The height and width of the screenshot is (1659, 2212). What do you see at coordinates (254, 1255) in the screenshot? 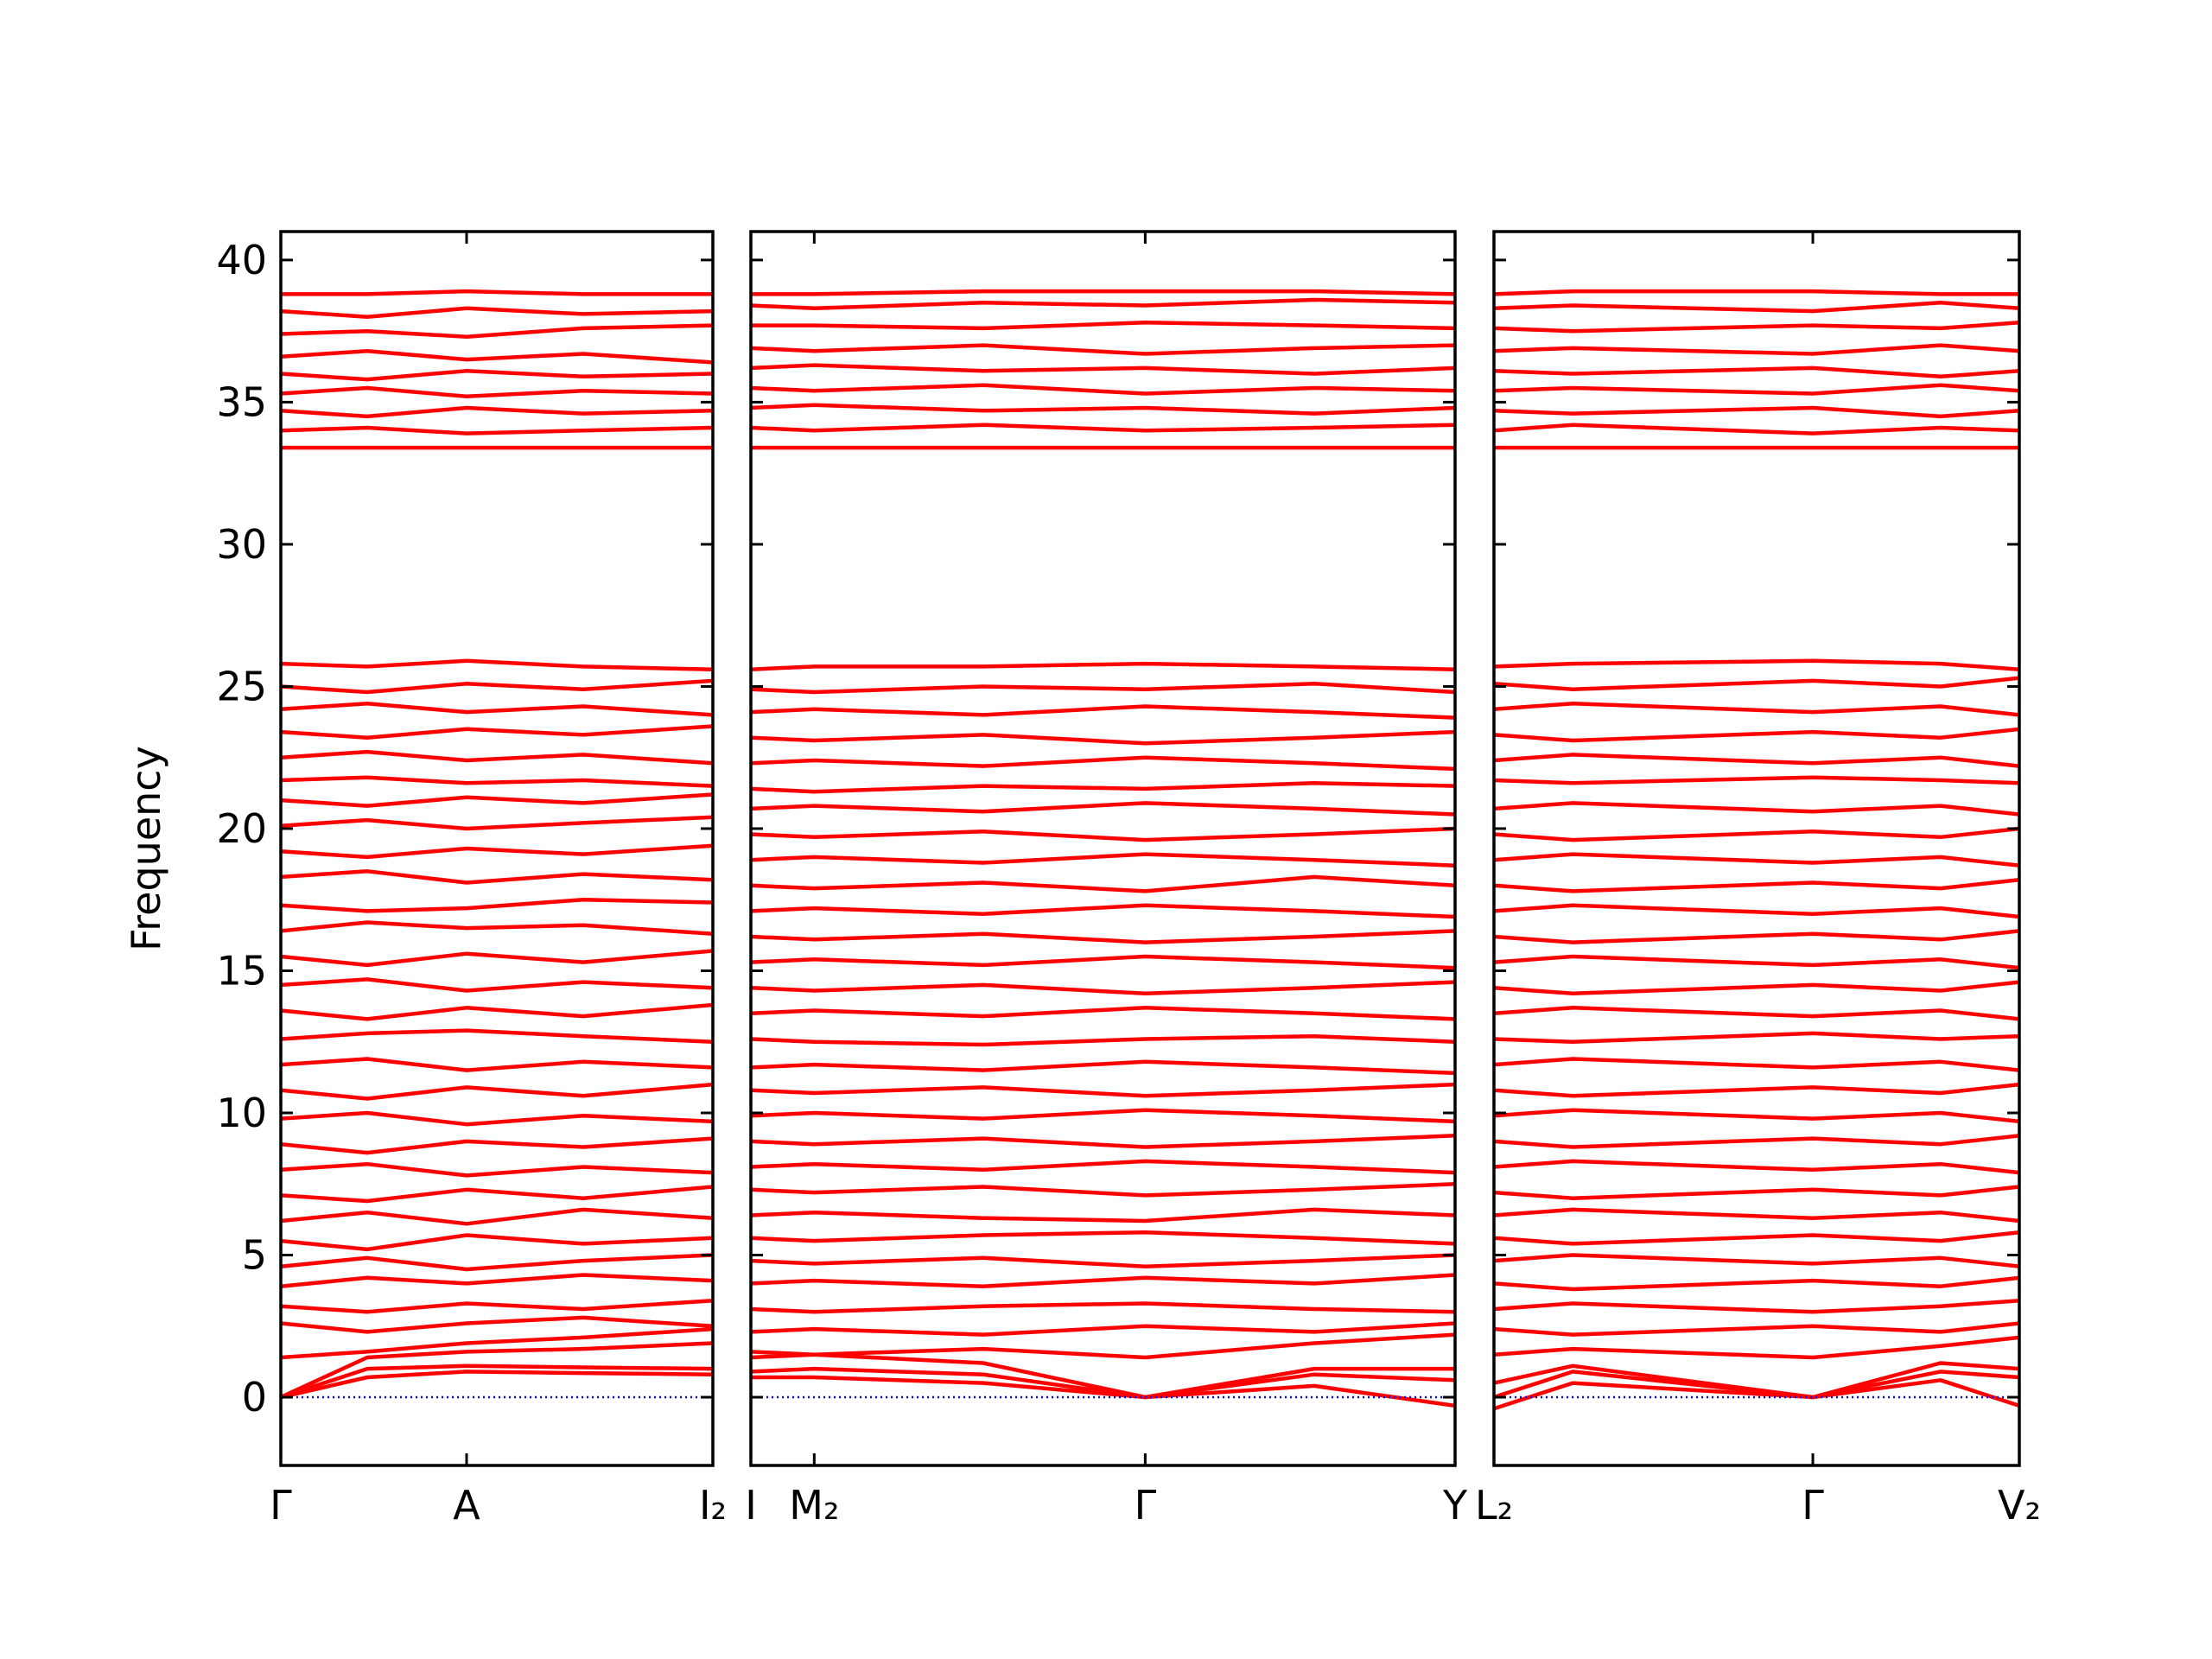
I see `y-tick-label: 5` at bounding box center [254, 1255].